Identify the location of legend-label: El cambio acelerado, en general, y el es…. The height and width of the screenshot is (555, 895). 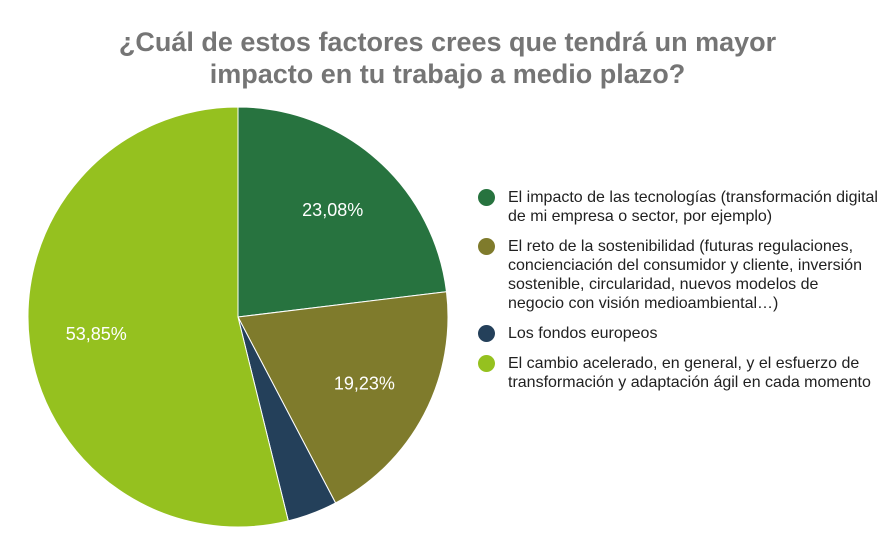
(689, 373).